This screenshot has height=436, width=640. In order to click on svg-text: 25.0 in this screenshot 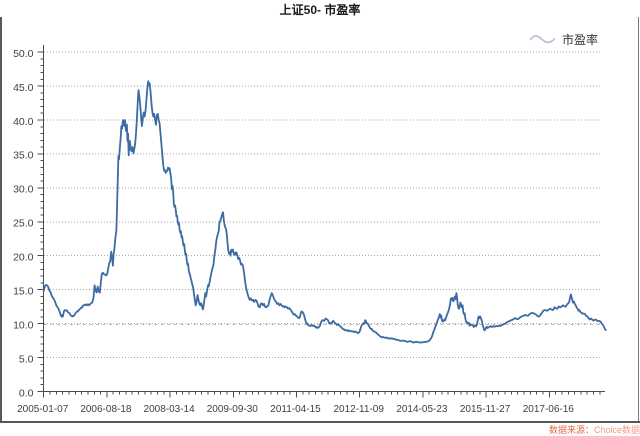, I will do `click(23, 224)`.